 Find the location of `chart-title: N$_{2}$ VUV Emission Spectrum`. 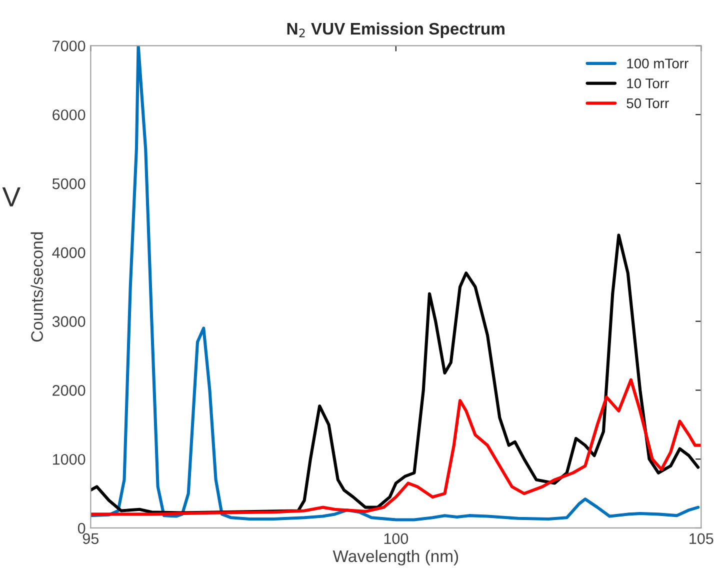

chart-title: N$_{2}$ VUV Emission Spectrum is located at coordinates (395, 30).